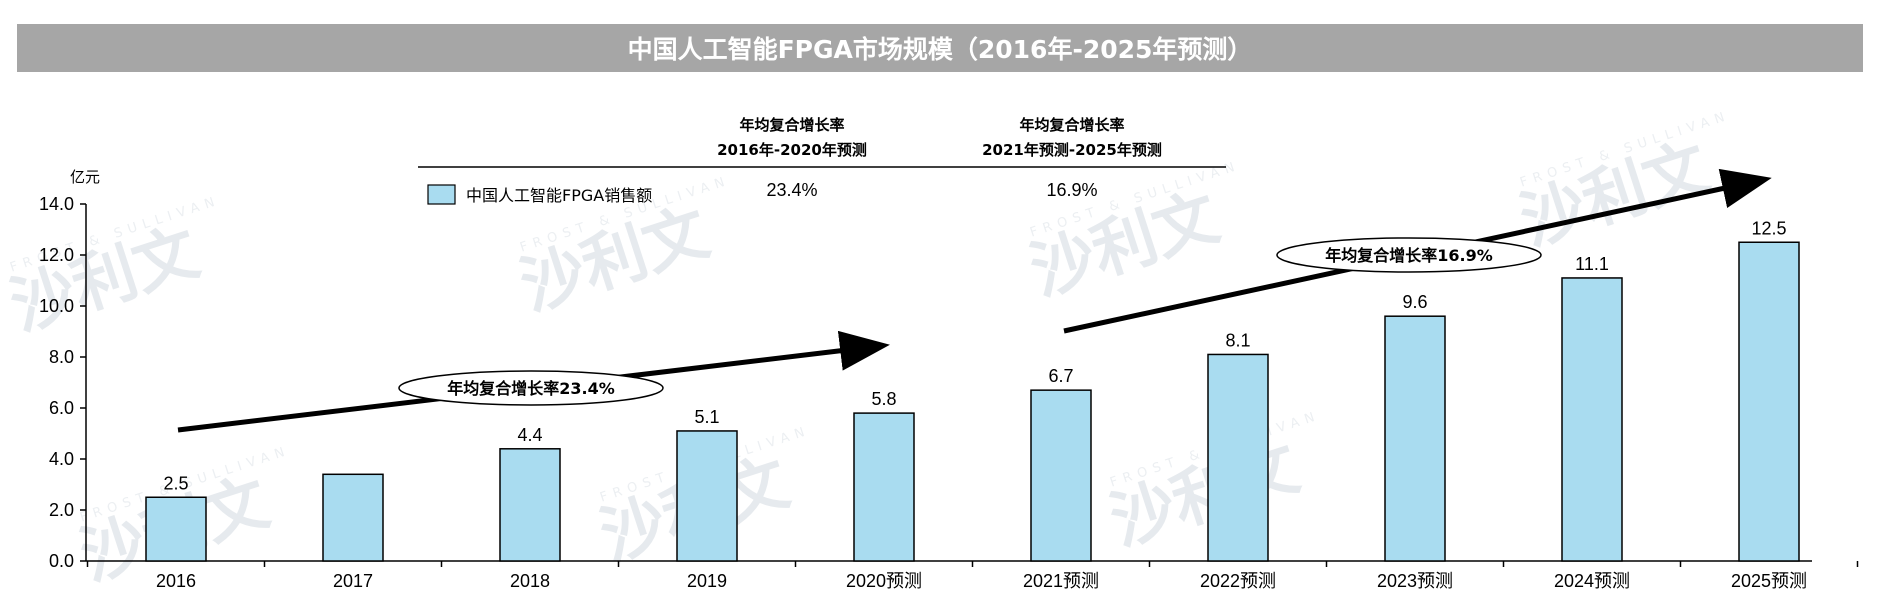  I want to click on x-tick-label: 2019, so click(707, 581).